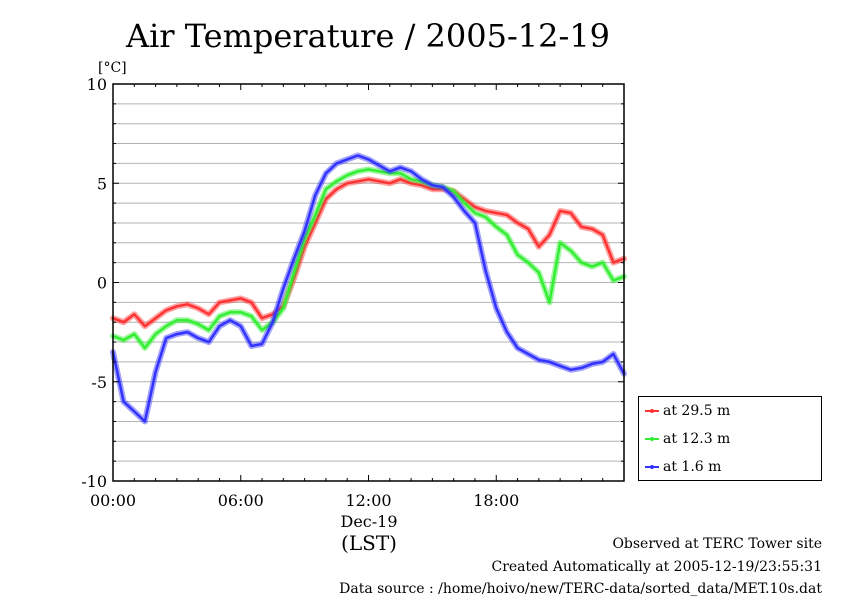  What do you see at coordinates (97, 84) in the screenshot?
I see `y-tick-label: 10` at bounding box center [97, 84].